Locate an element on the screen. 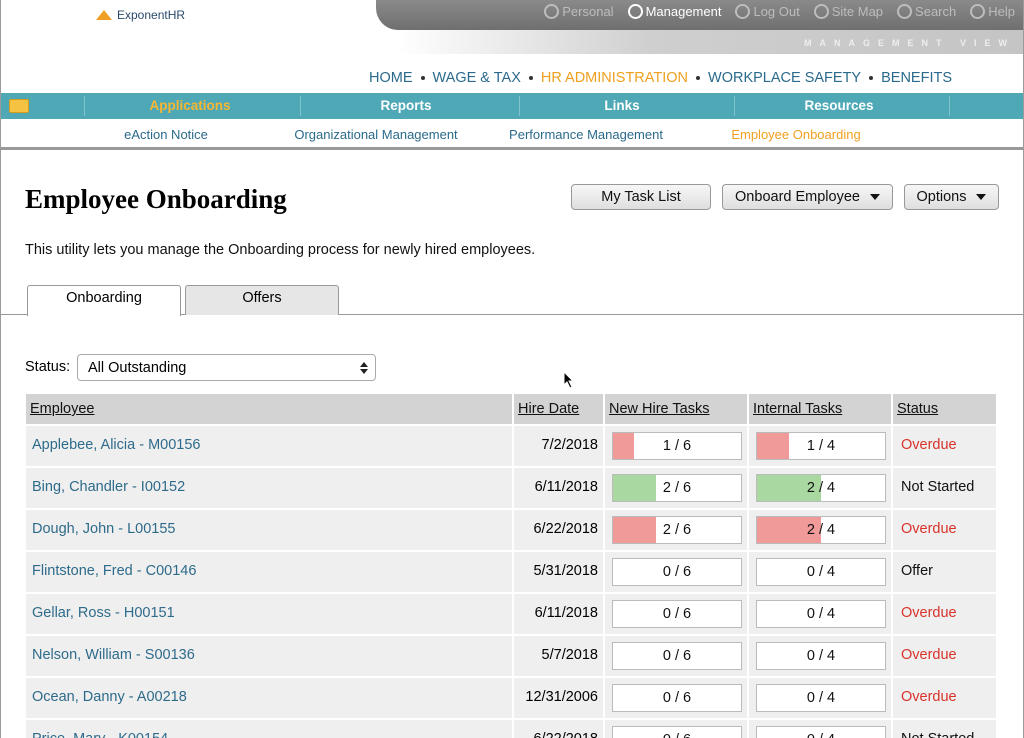 This screenshot has width=1024, height=738. table-cell: 0 / 6 is located at coordinates (676, 656).